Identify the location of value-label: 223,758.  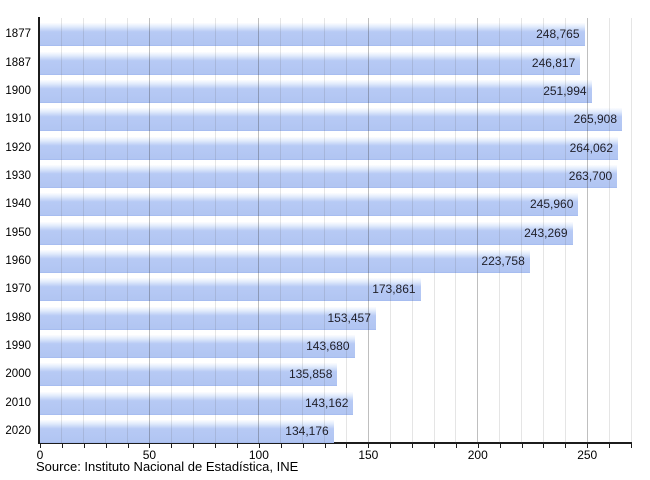
(503, 261).